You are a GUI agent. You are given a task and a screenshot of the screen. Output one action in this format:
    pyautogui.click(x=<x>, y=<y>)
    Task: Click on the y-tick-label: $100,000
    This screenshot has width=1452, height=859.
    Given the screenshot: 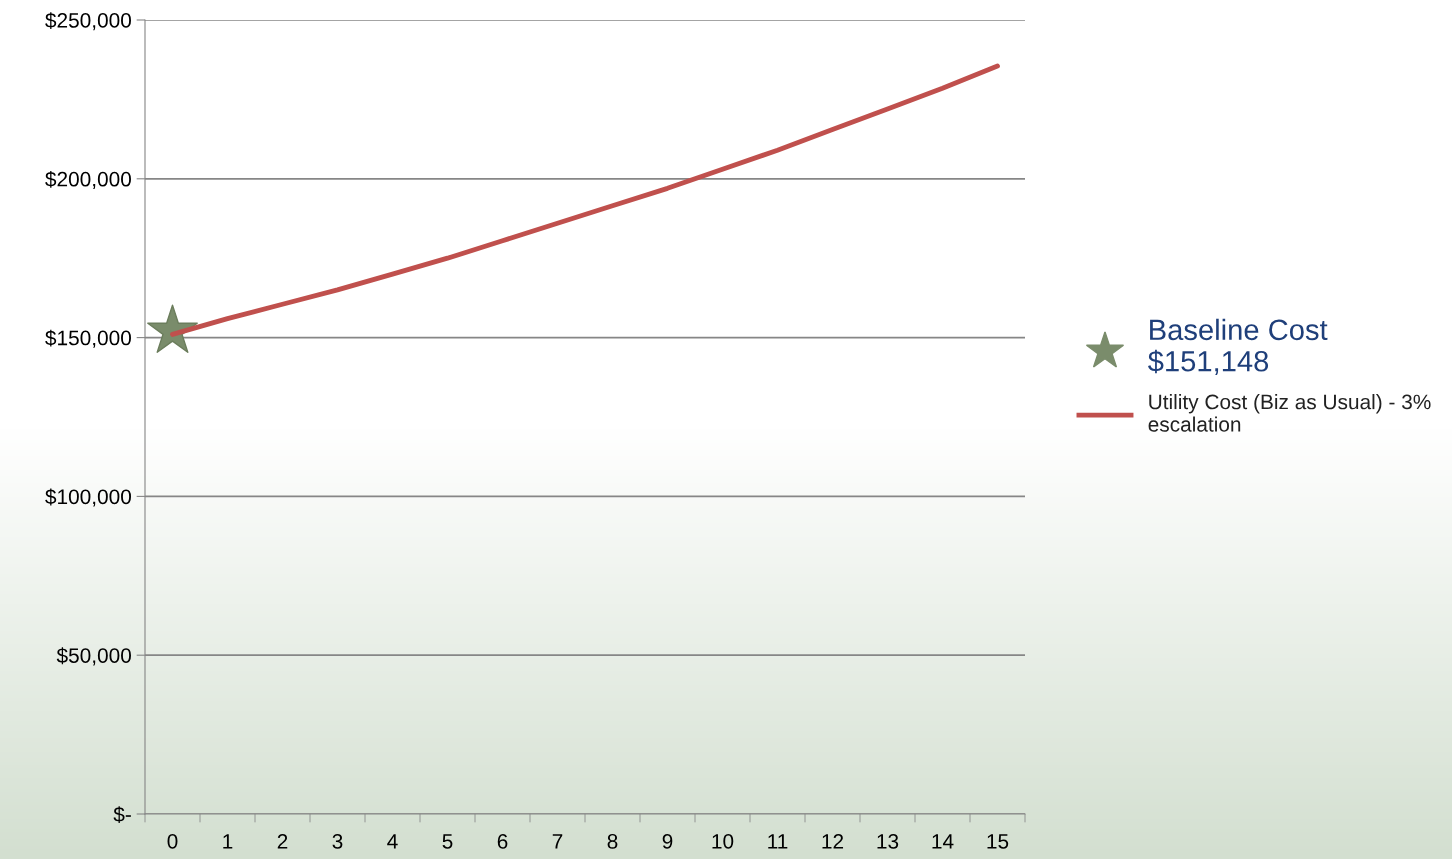 What is the action you would take?
    pyautogui.click(x=88, y=497)
    